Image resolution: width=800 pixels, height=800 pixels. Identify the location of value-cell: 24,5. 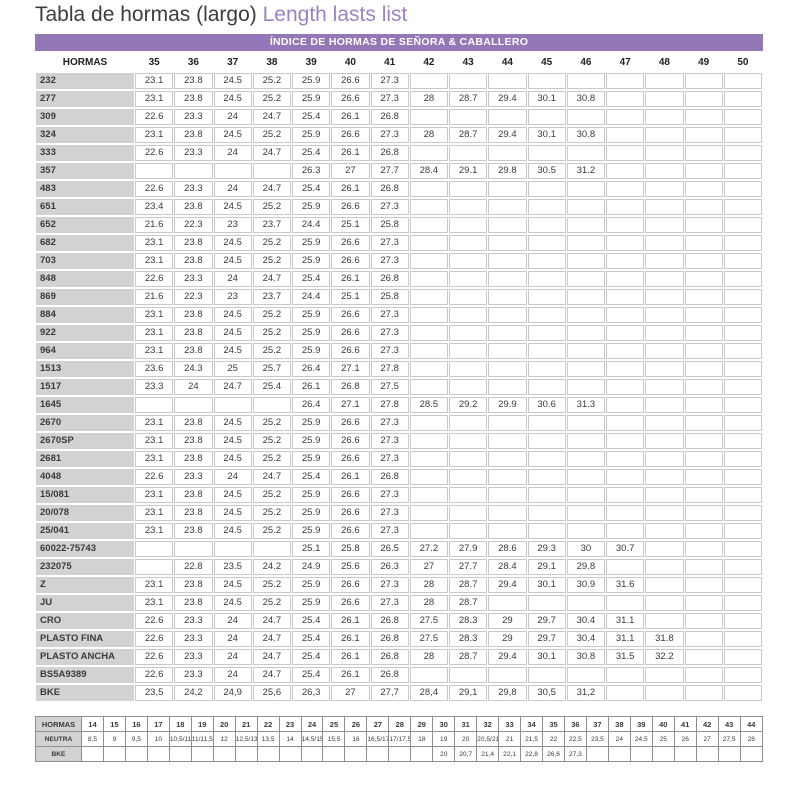
(641, 739).